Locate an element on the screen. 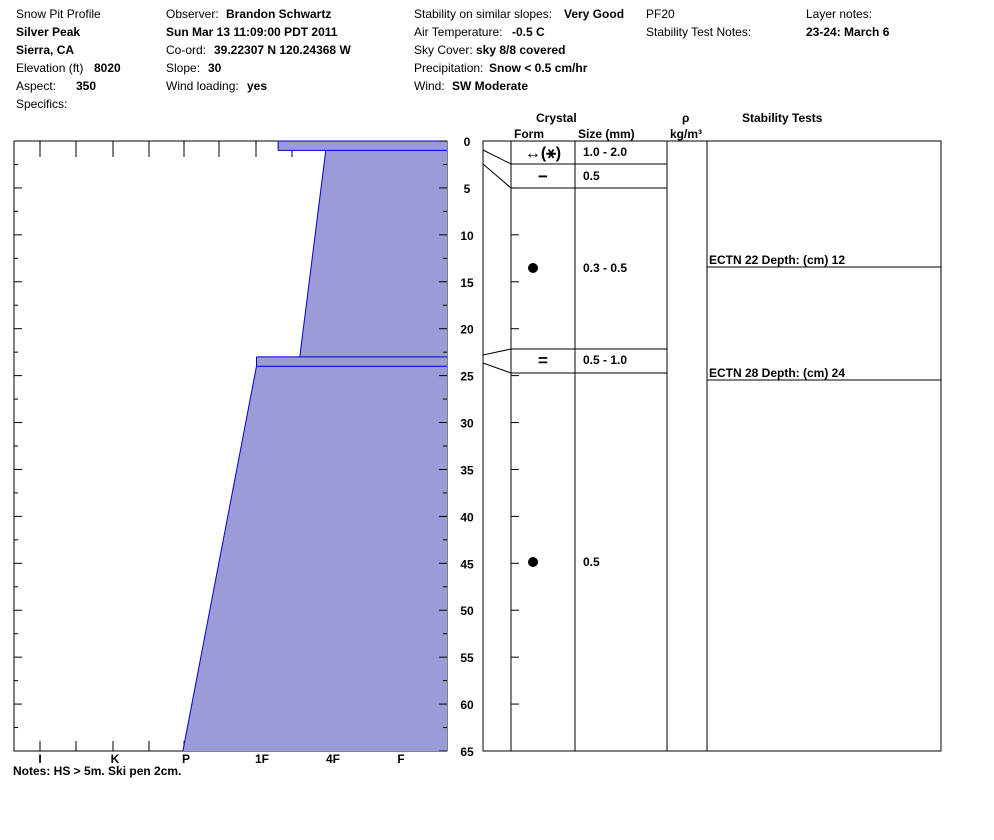  specifics-label: Specifics: is located at coordinates (42, 104).